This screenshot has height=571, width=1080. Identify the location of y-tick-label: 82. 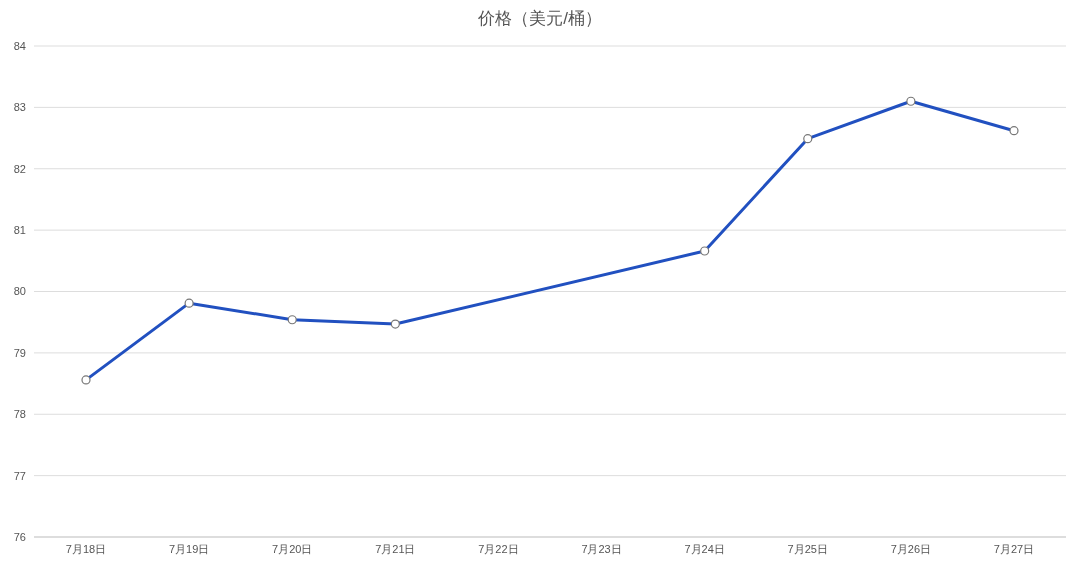
(19, 168).